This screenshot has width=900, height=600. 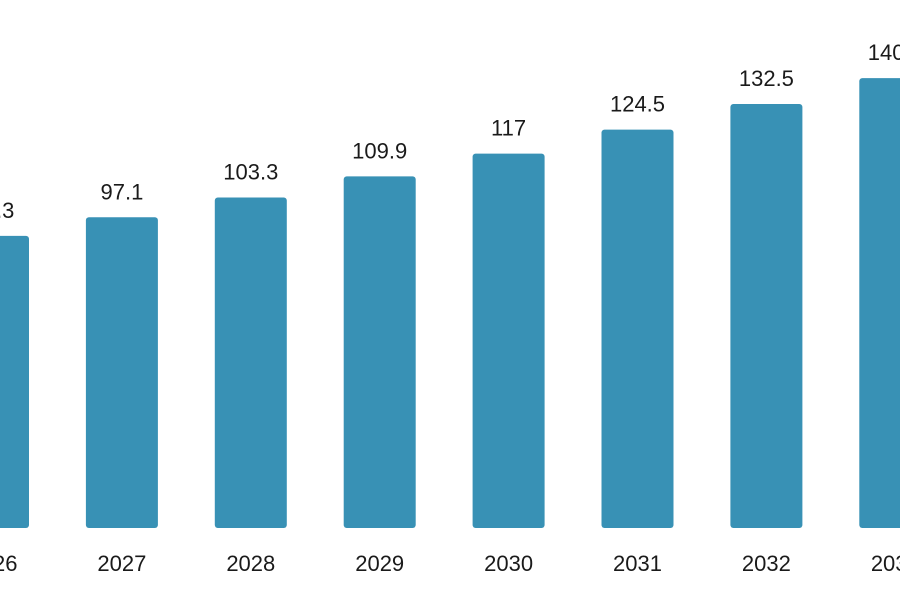 I want to click on x-tick-label: 2026, so click(x=8, y=563).